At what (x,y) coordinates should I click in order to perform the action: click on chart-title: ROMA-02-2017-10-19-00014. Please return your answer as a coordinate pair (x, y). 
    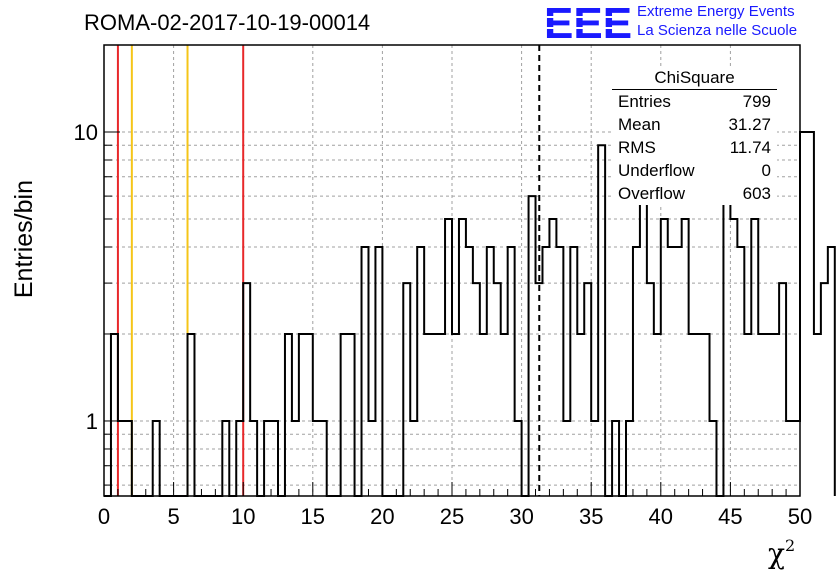
    Looking at the image, I should click on (227, 22).